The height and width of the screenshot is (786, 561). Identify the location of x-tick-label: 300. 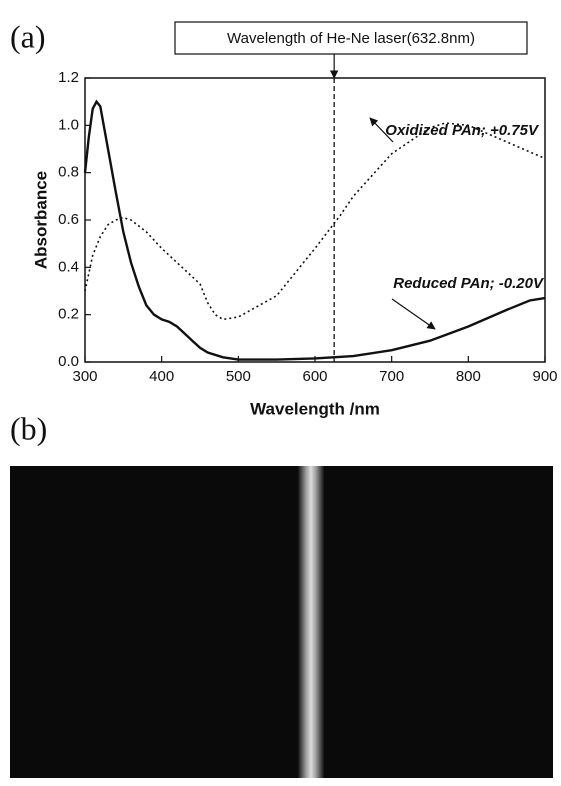
(84, 376).